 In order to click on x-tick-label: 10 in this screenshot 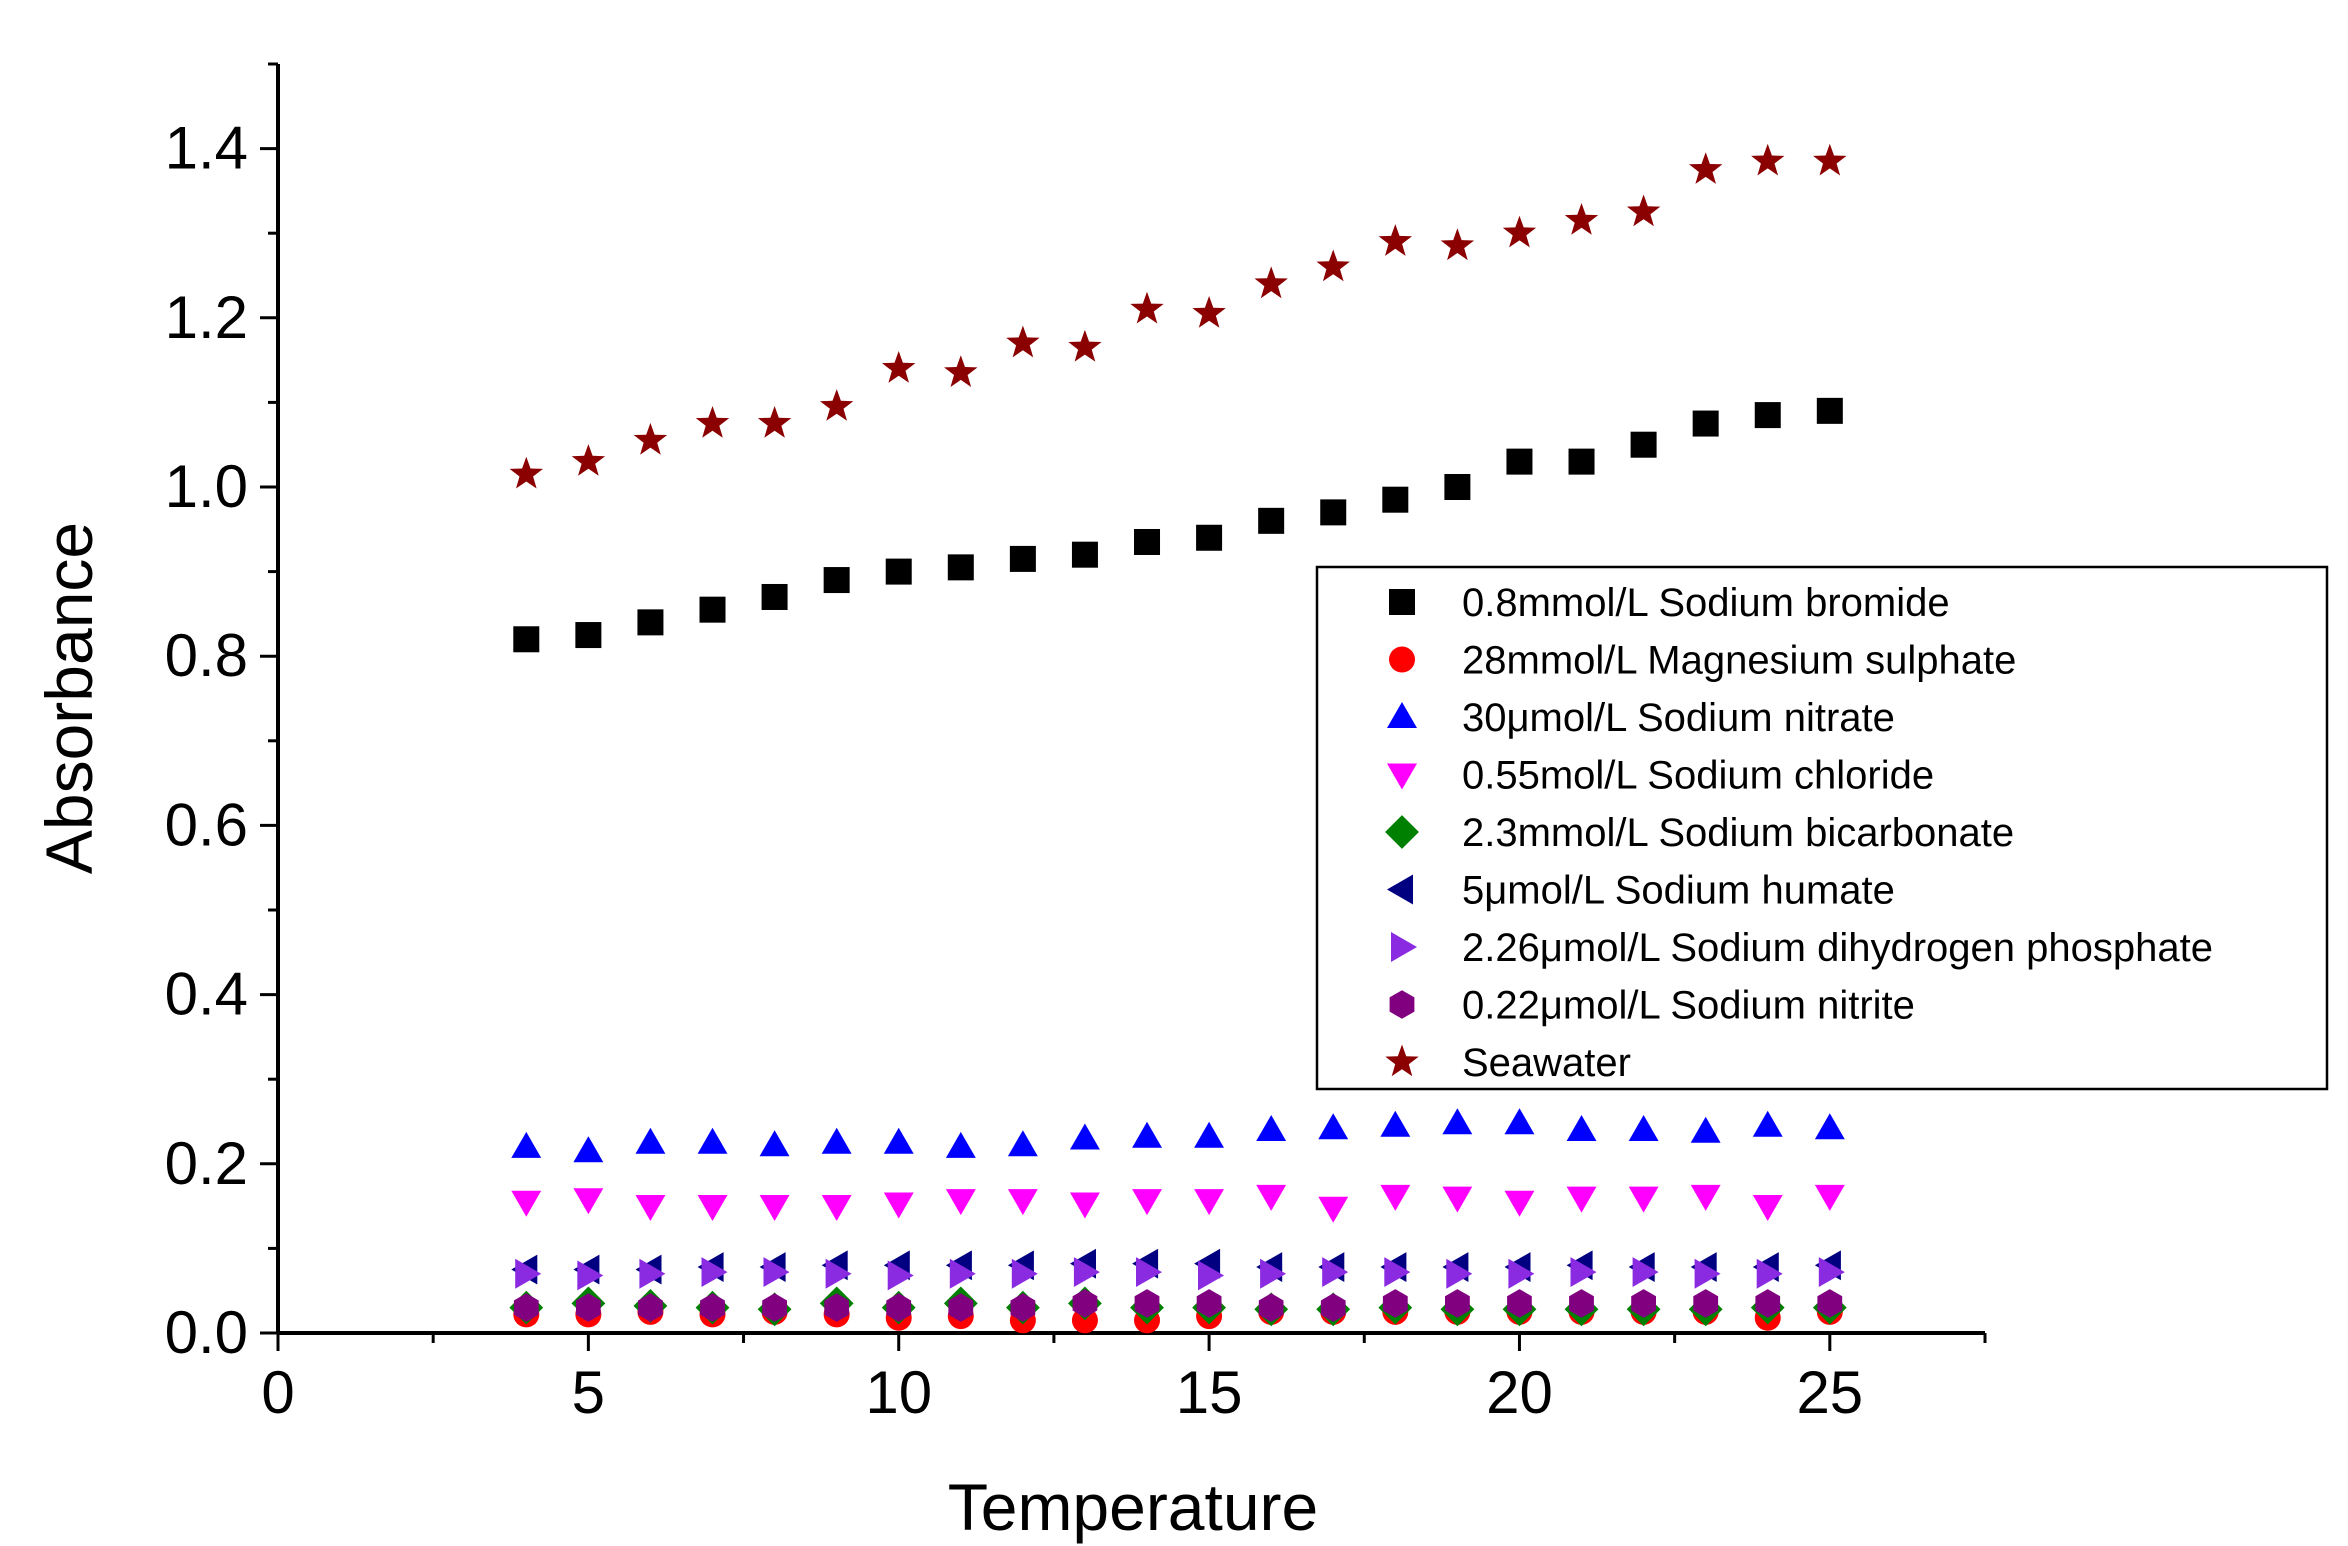, I will do `click(898, 1392)`.